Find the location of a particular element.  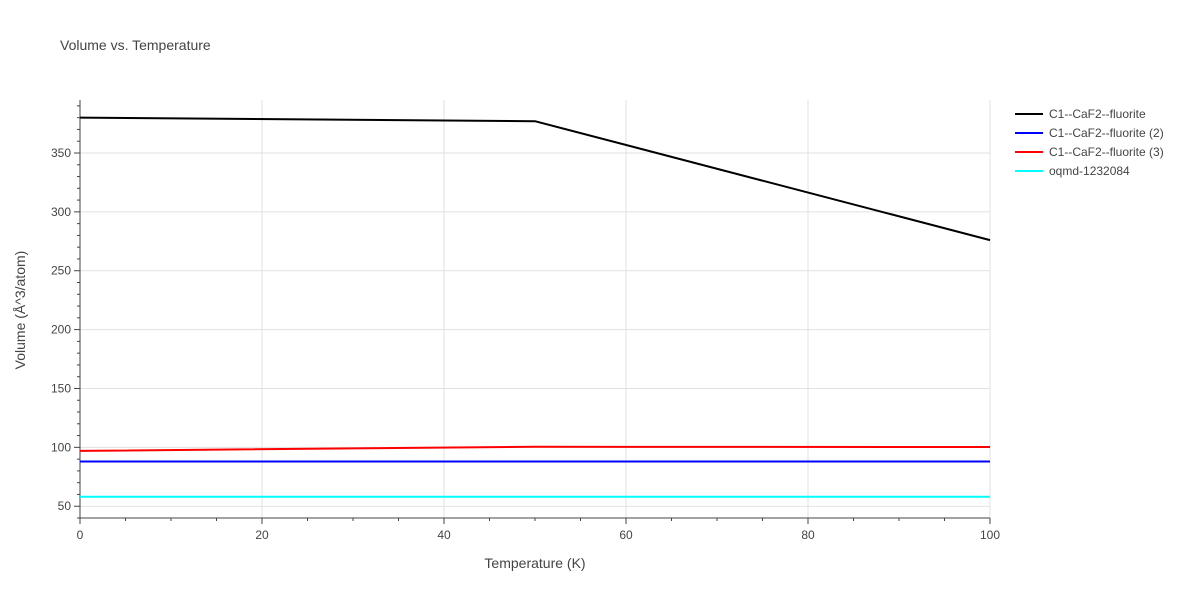

legend-item: C1--CaF2--fluorite is located at coordinates (1080, 114).